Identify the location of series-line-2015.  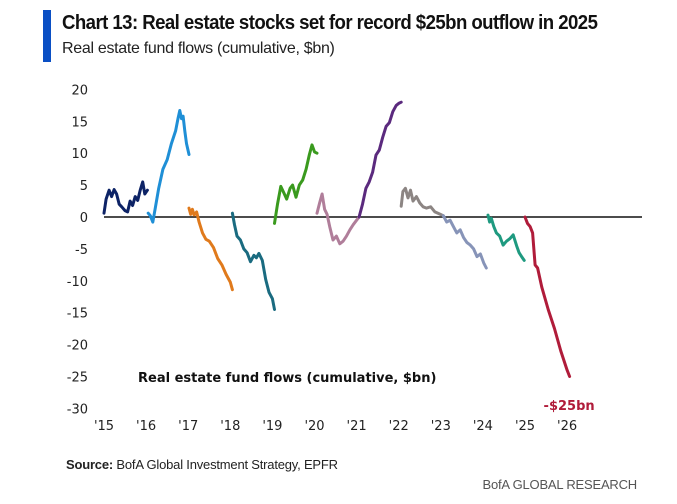
(125, 197).